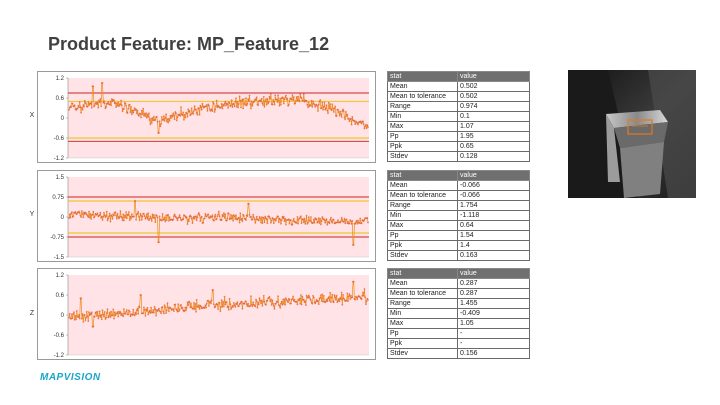  What do you see at coordinates (422, 96) in the screenshot?
I see `stat-name-cell: Mean to tolerance` at bounding box center [422, 96].